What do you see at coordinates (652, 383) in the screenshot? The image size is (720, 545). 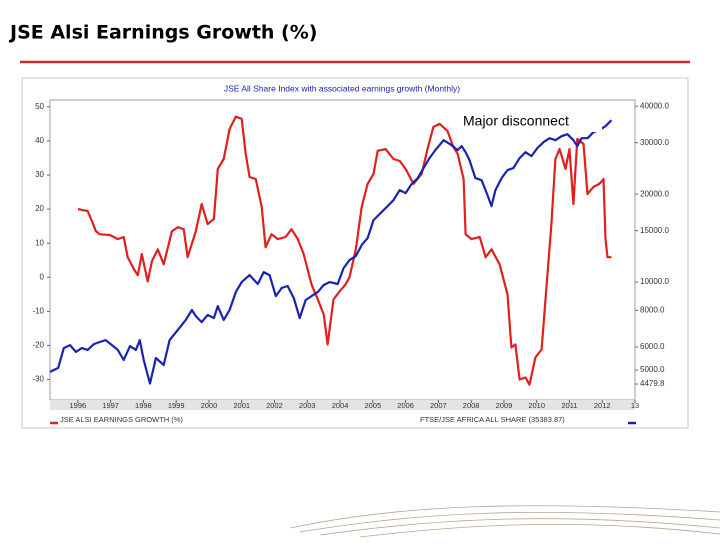 I see `y2-tick-label: 4479.8` at bounding box center [652, 383].